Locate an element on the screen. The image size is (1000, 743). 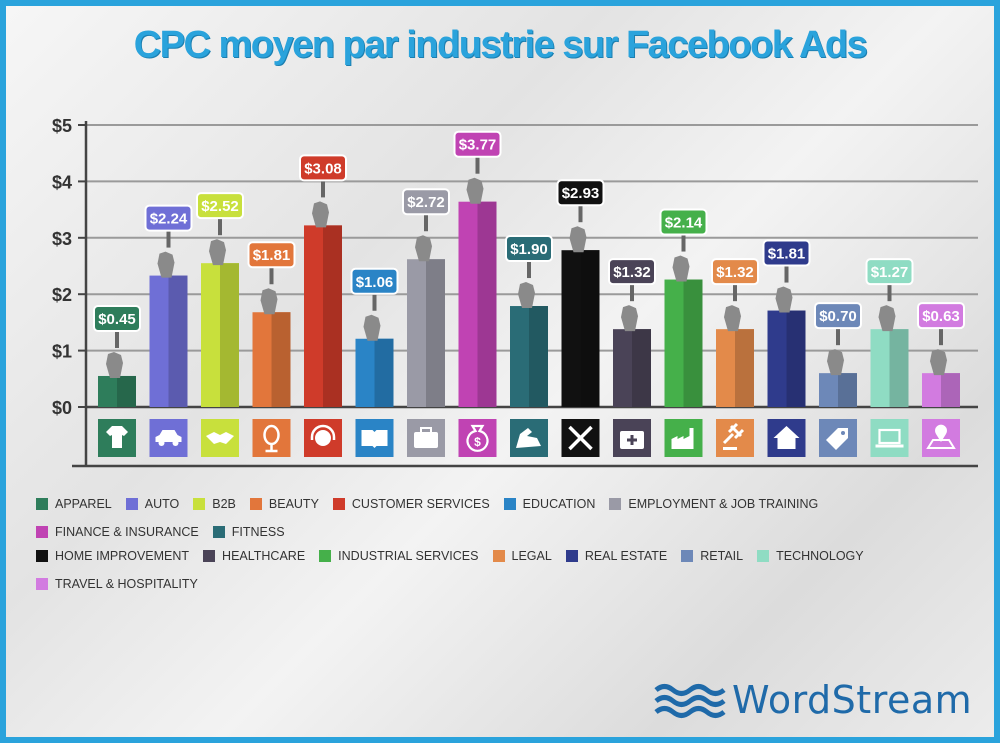
legend-item: LEGAL is located at coordinates (522, 556).